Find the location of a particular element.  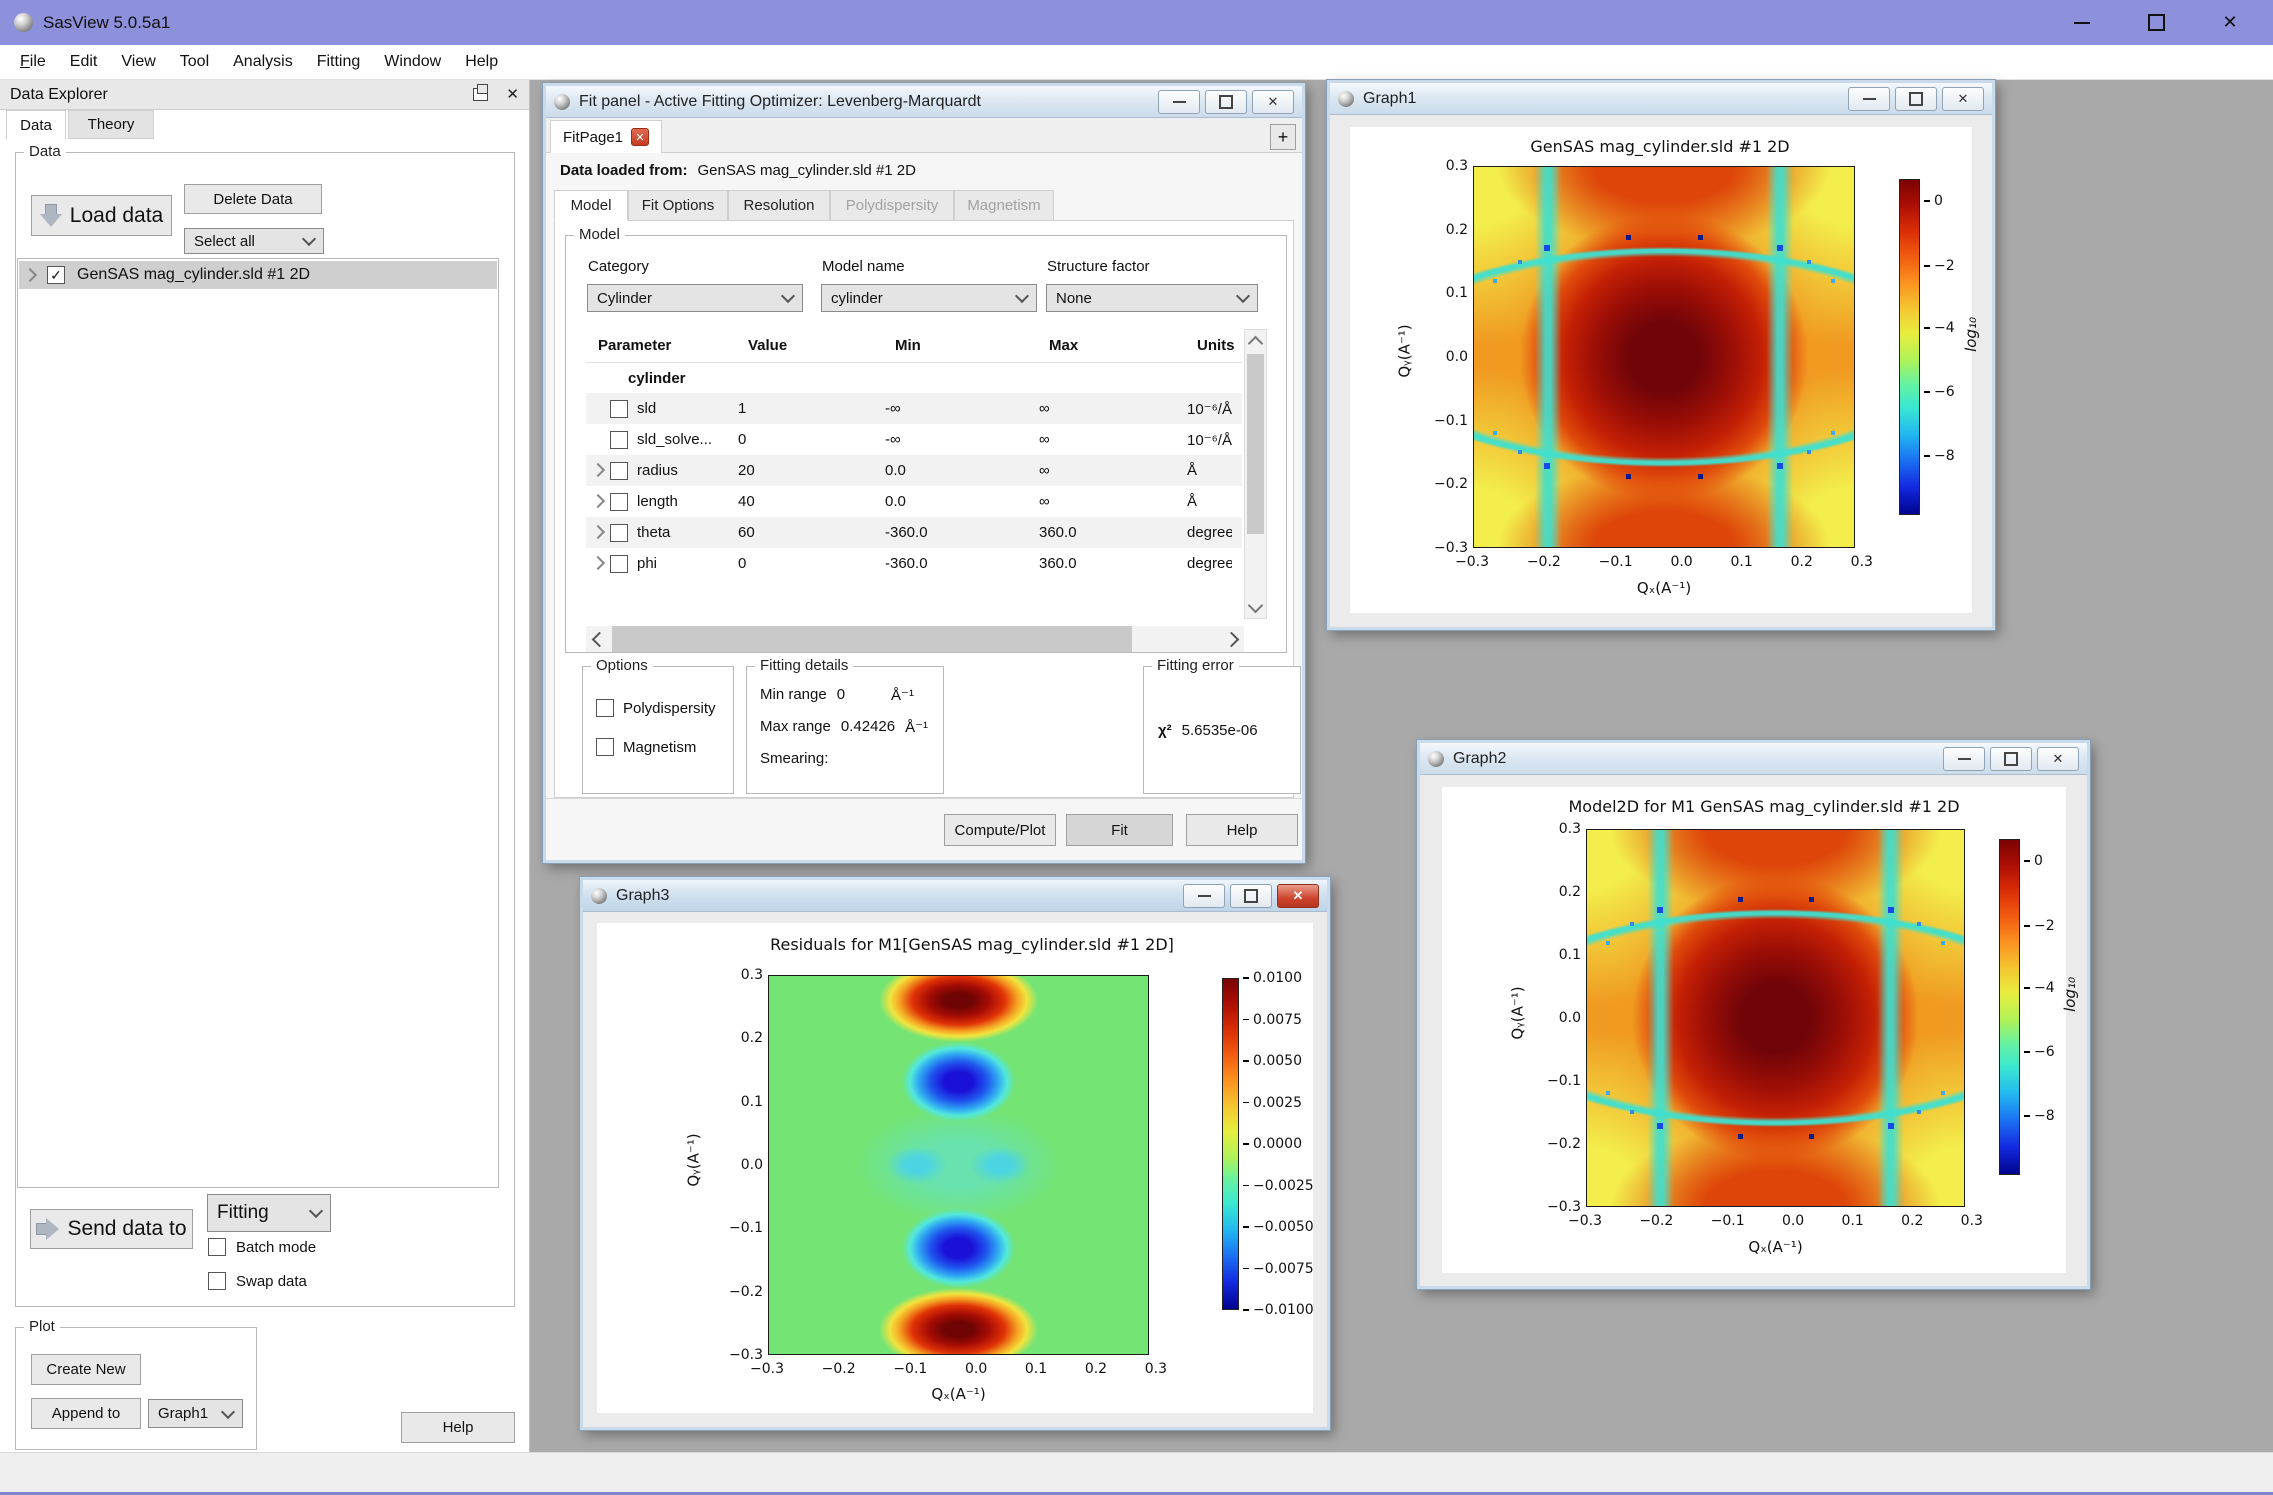

window-icon is located at coordinates (1346, 98).